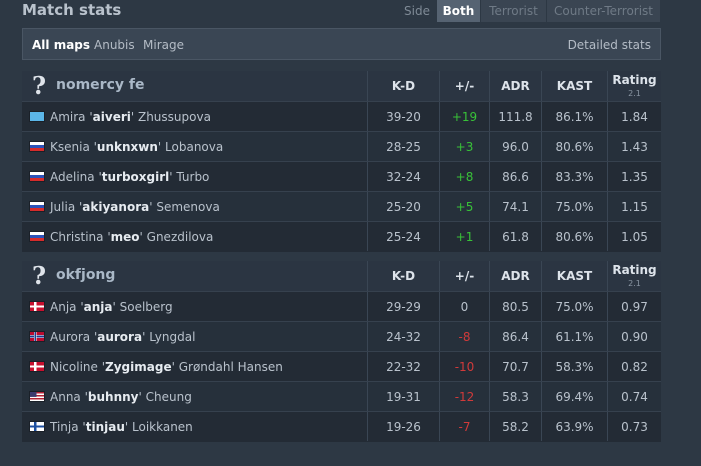 This screenshot has width=701, height=466. I want to click on player-kd: 24-32, so click(403, 336).